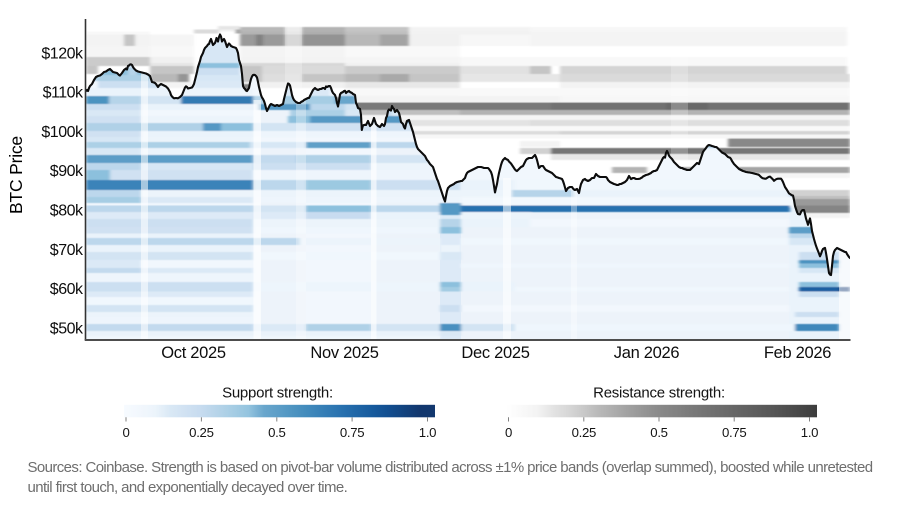 The height and width of the screenshot is (505, 900). What do you see at coordinates (16, 175) in the screenshot?
I see `svg-text: BTC Price` at bounding box center [16, 175].